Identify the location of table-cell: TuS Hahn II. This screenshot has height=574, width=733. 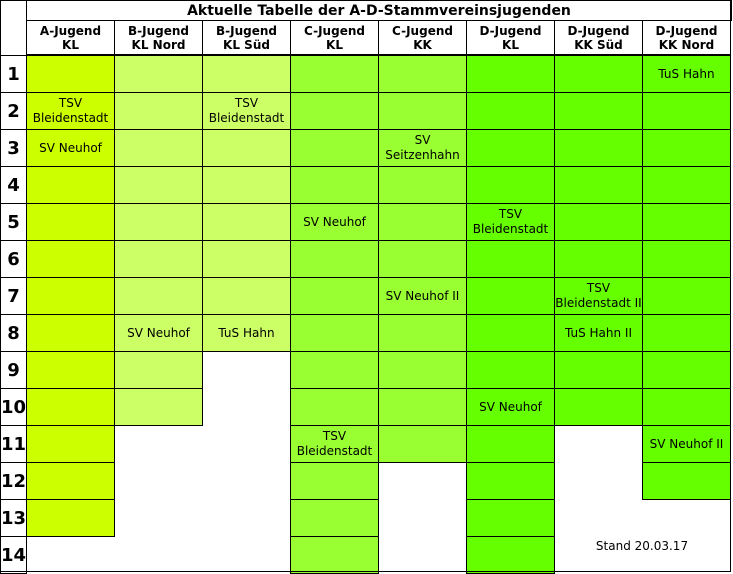
(598, 333).